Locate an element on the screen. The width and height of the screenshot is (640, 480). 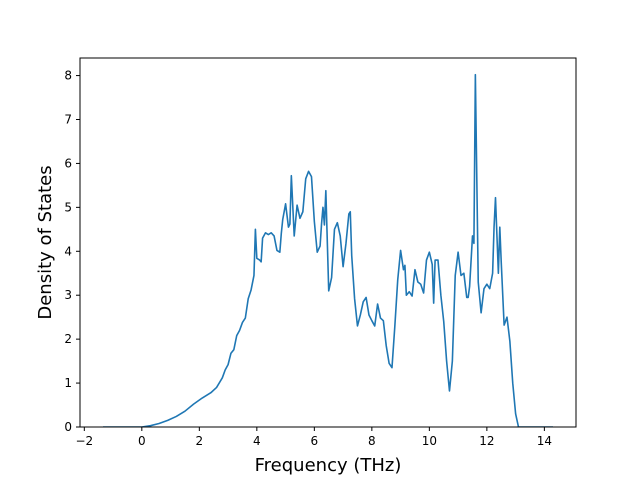
x-tick-label: 12 is located at coordinates (486, 441).